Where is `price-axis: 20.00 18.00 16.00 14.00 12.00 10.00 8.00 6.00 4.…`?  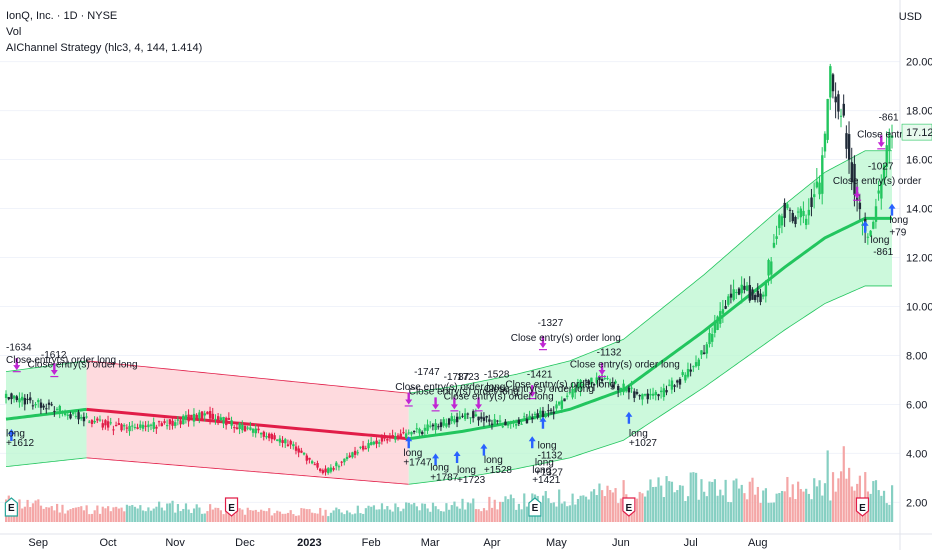
price-axis: 20.00 18.00 16.00 14.00 12.00 10.00 8.00 6.00 4.… is located at coordinates (916, 283).